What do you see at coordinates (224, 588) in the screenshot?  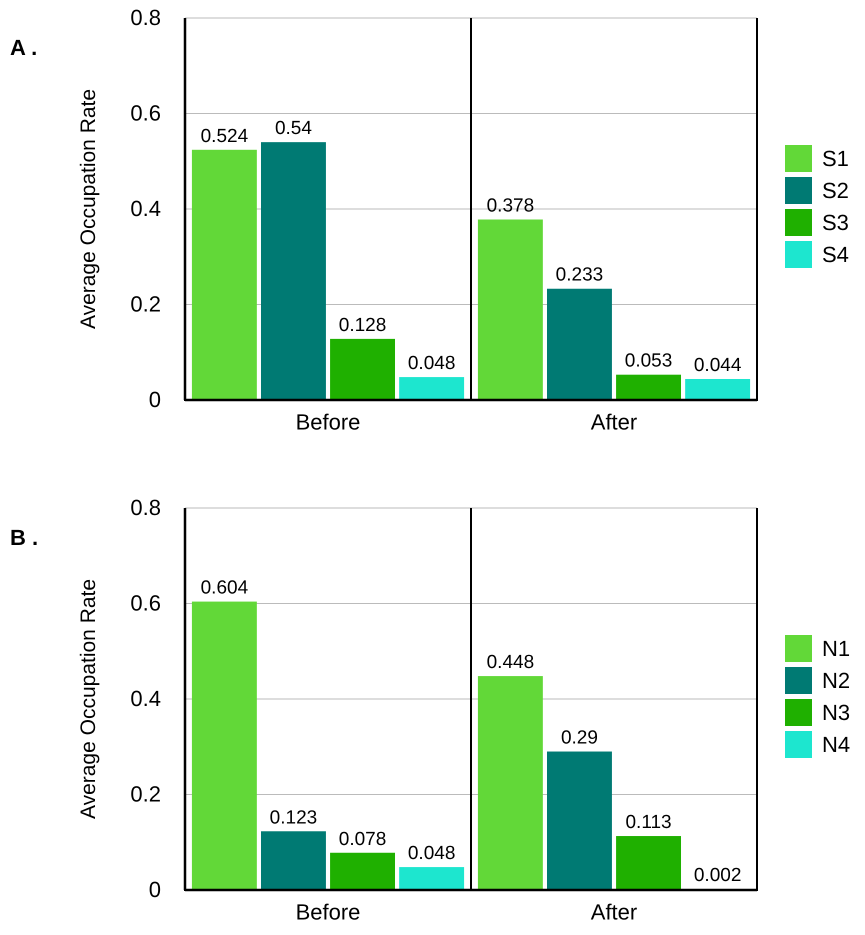 I see `data-label: 0.604` at bounding box center [224, 588].